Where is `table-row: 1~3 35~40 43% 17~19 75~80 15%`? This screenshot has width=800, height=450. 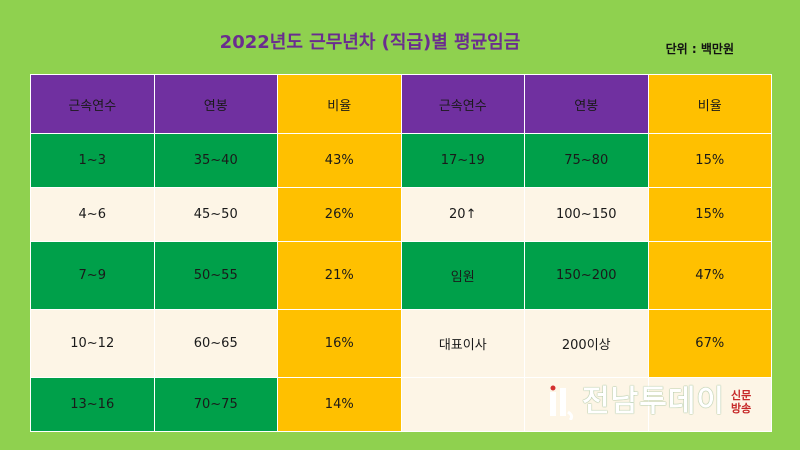
table-row: 1~3 35~40 43% 17~19 75~80 15% is located at coordinates (401, 160).